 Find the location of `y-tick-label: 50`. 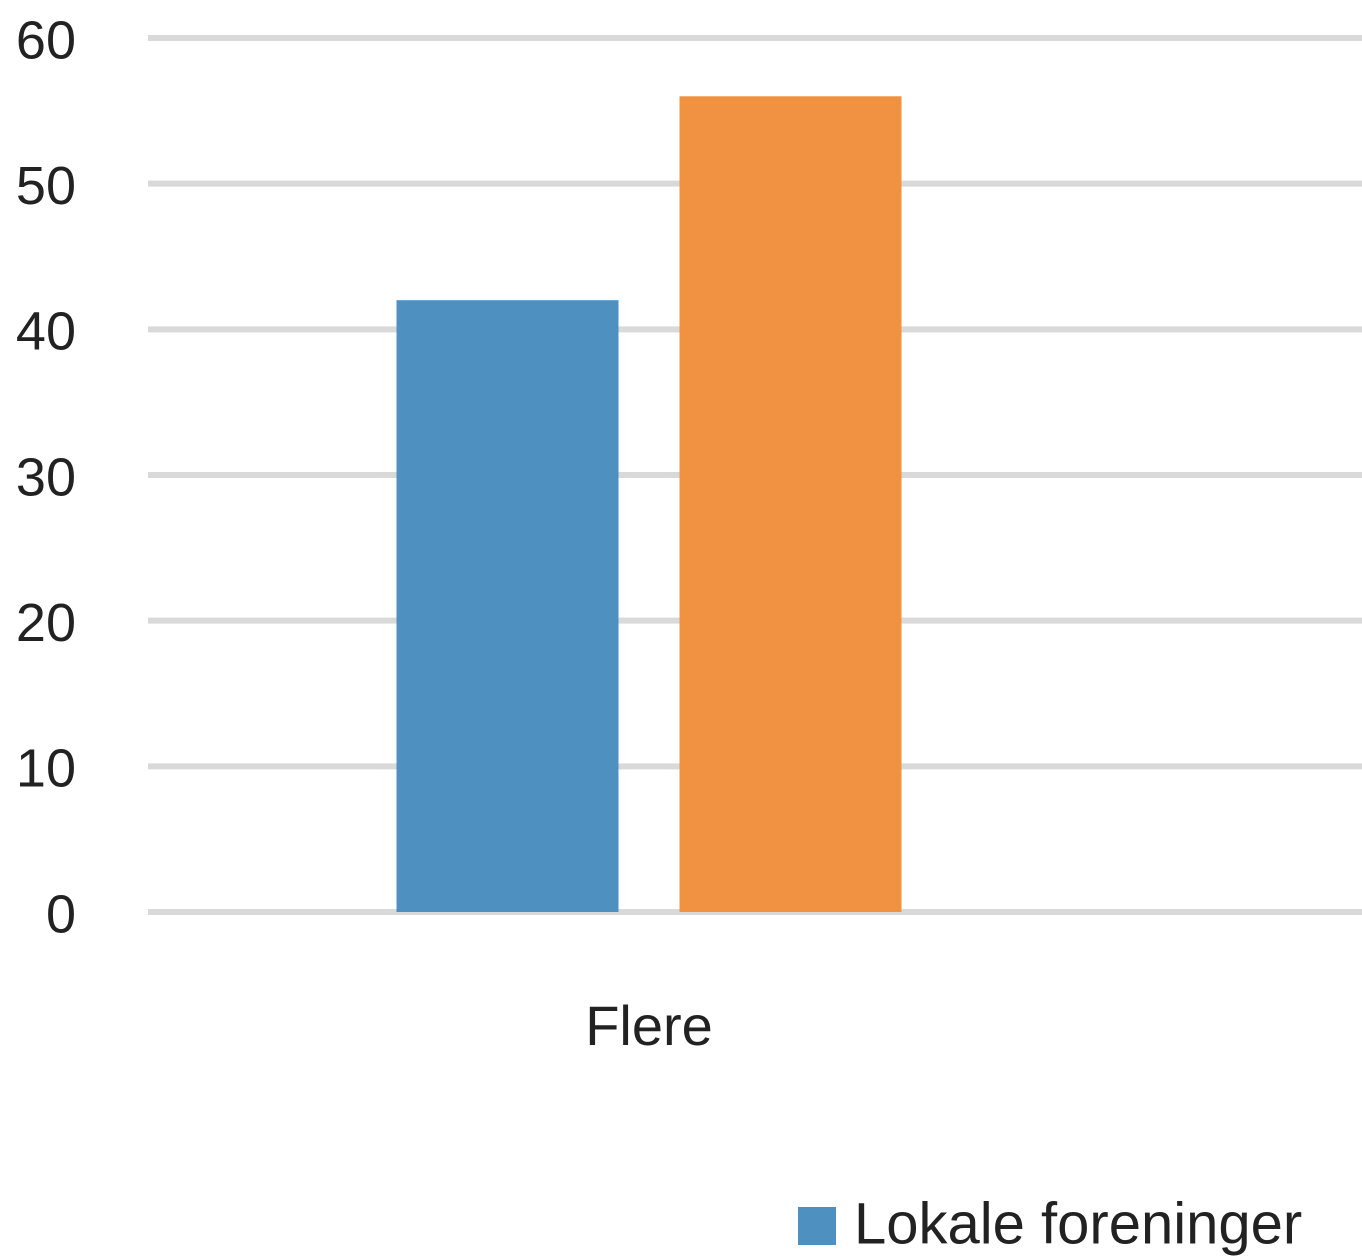

y-tick-label: 50 is located at coordinates (46, 186).